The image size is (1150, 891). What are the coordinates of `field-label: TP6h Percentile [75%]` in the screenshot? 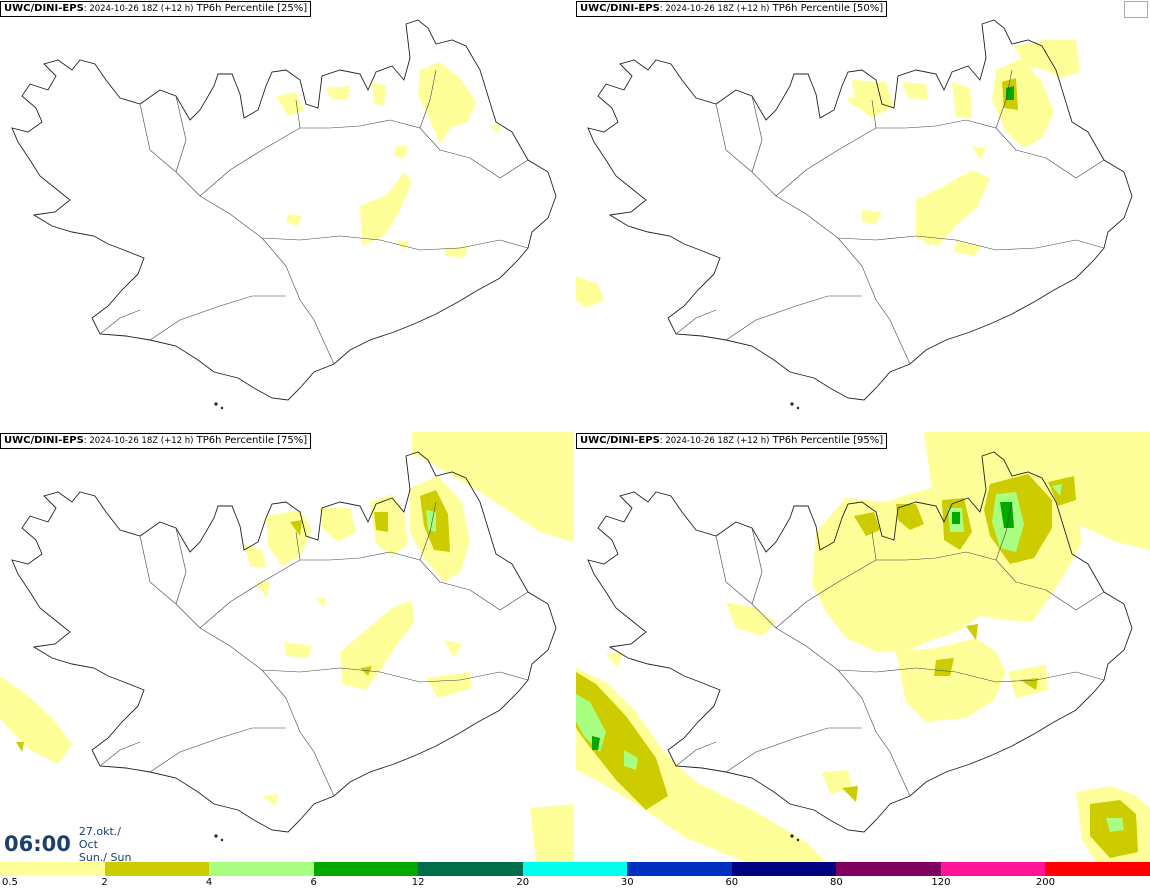 It's located at (250, 440).